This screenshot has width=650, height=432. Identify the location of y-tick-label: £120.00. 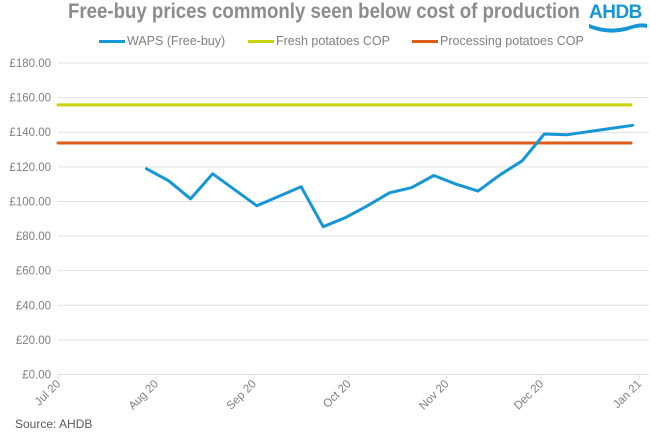
(30, 168).